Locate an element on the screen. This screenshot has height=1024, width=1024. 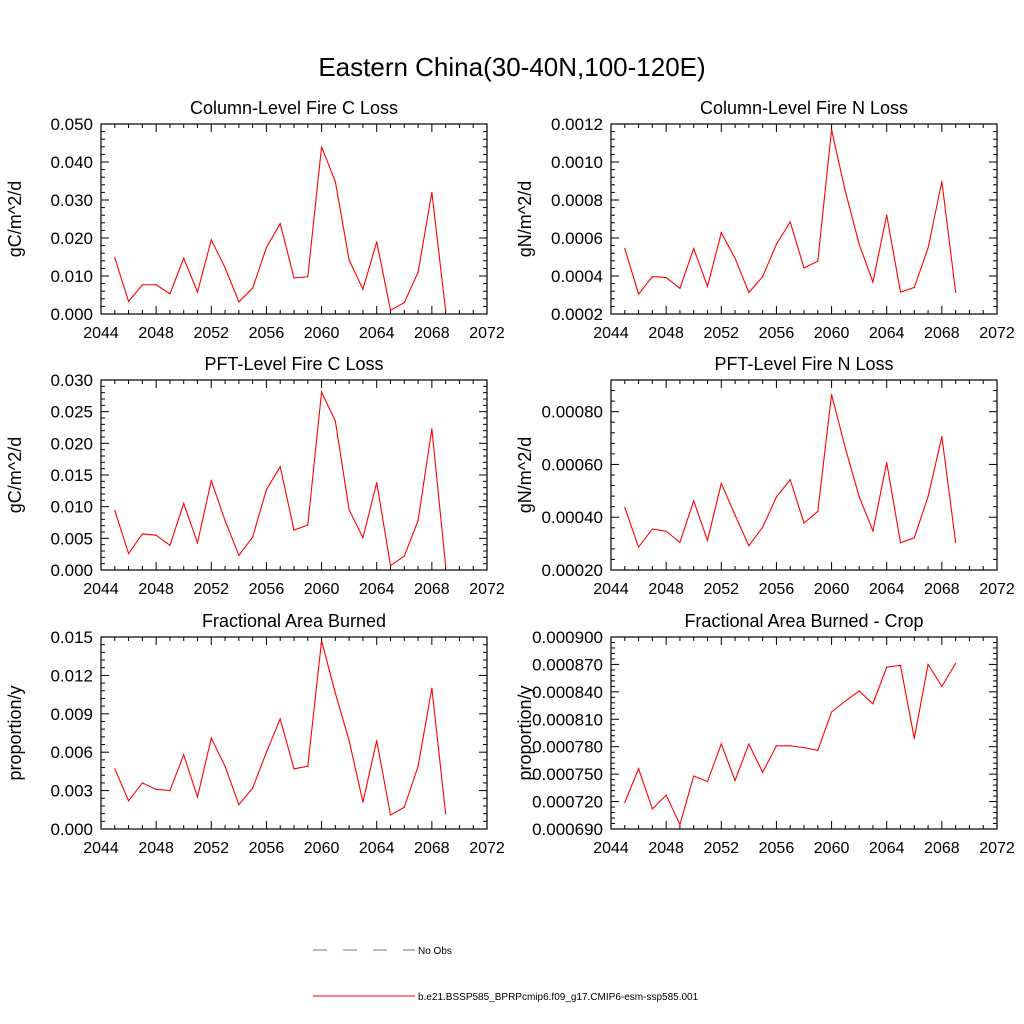
y-tick-label: 0.00020 is located at coordinates (572, 570).